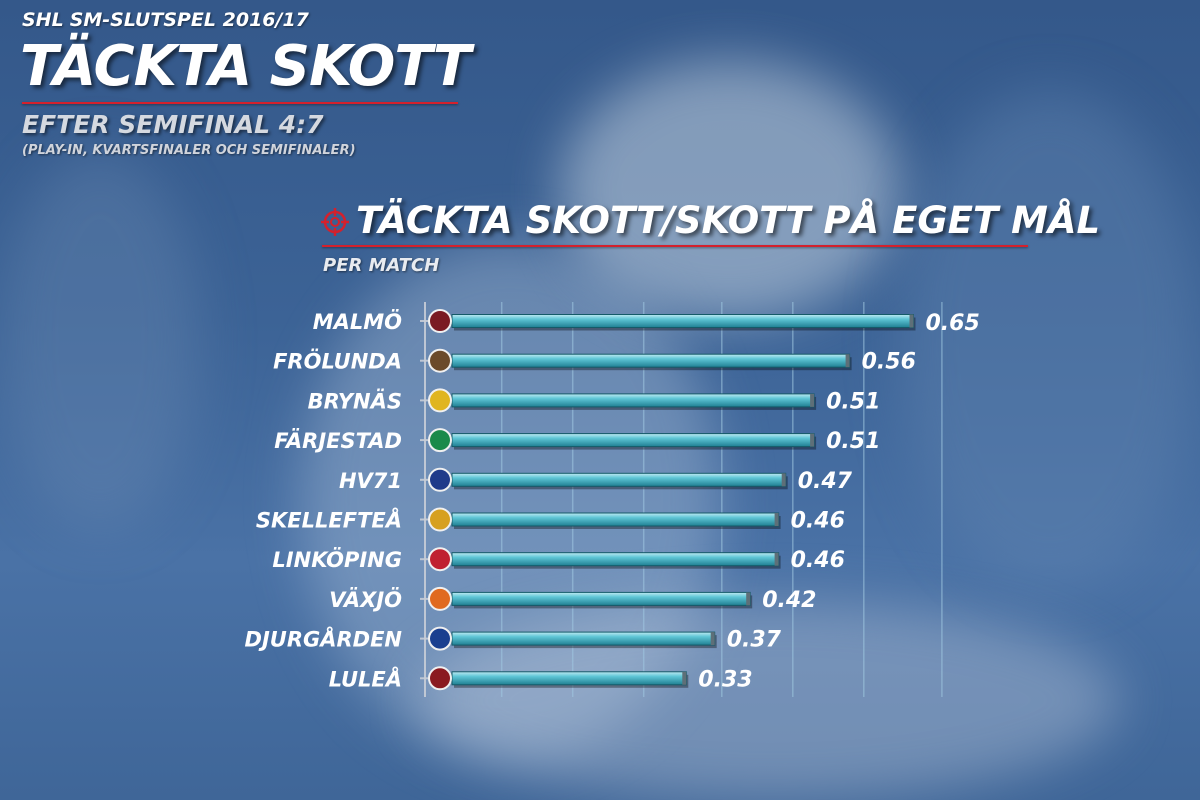  Describe the element at coordinates (365, 678) in the screenshot. I see `team-label: LULEÅ` at that location.